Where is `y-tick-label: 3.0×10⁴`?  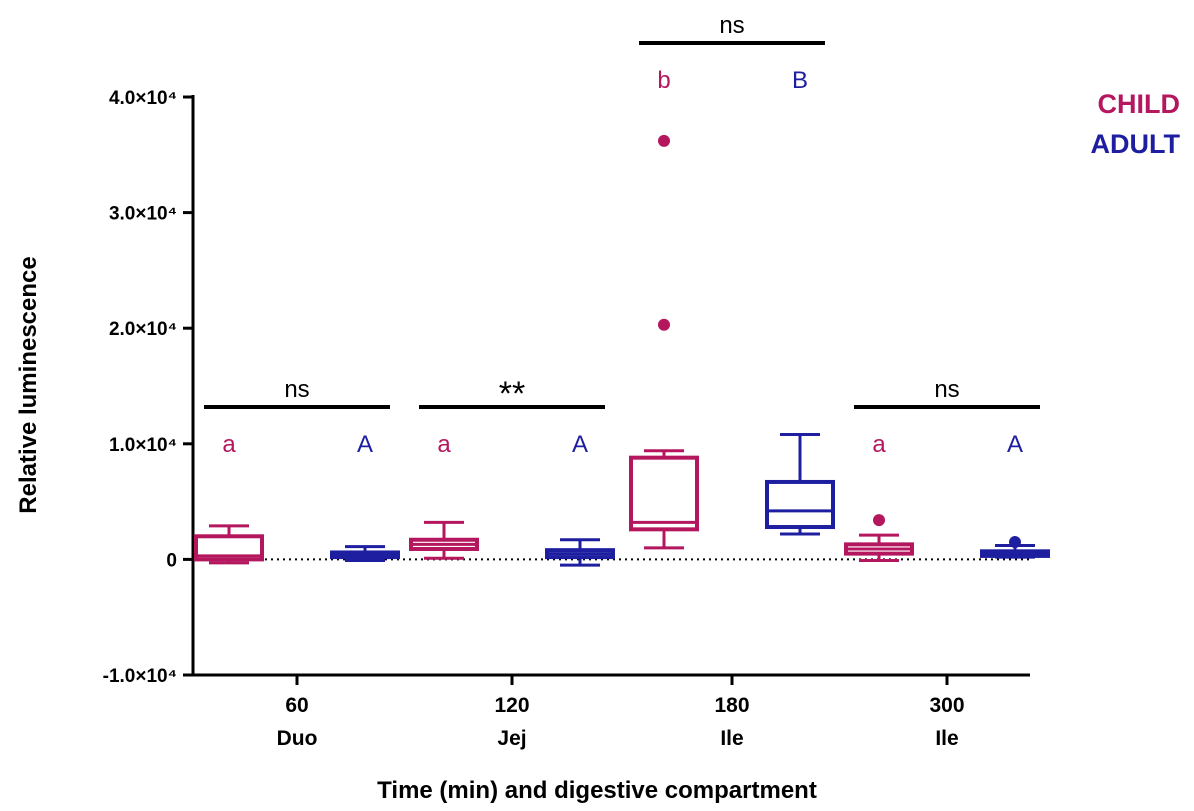
y-tick-label: 3.0×10⁴ is located at coordinates (143, 214).